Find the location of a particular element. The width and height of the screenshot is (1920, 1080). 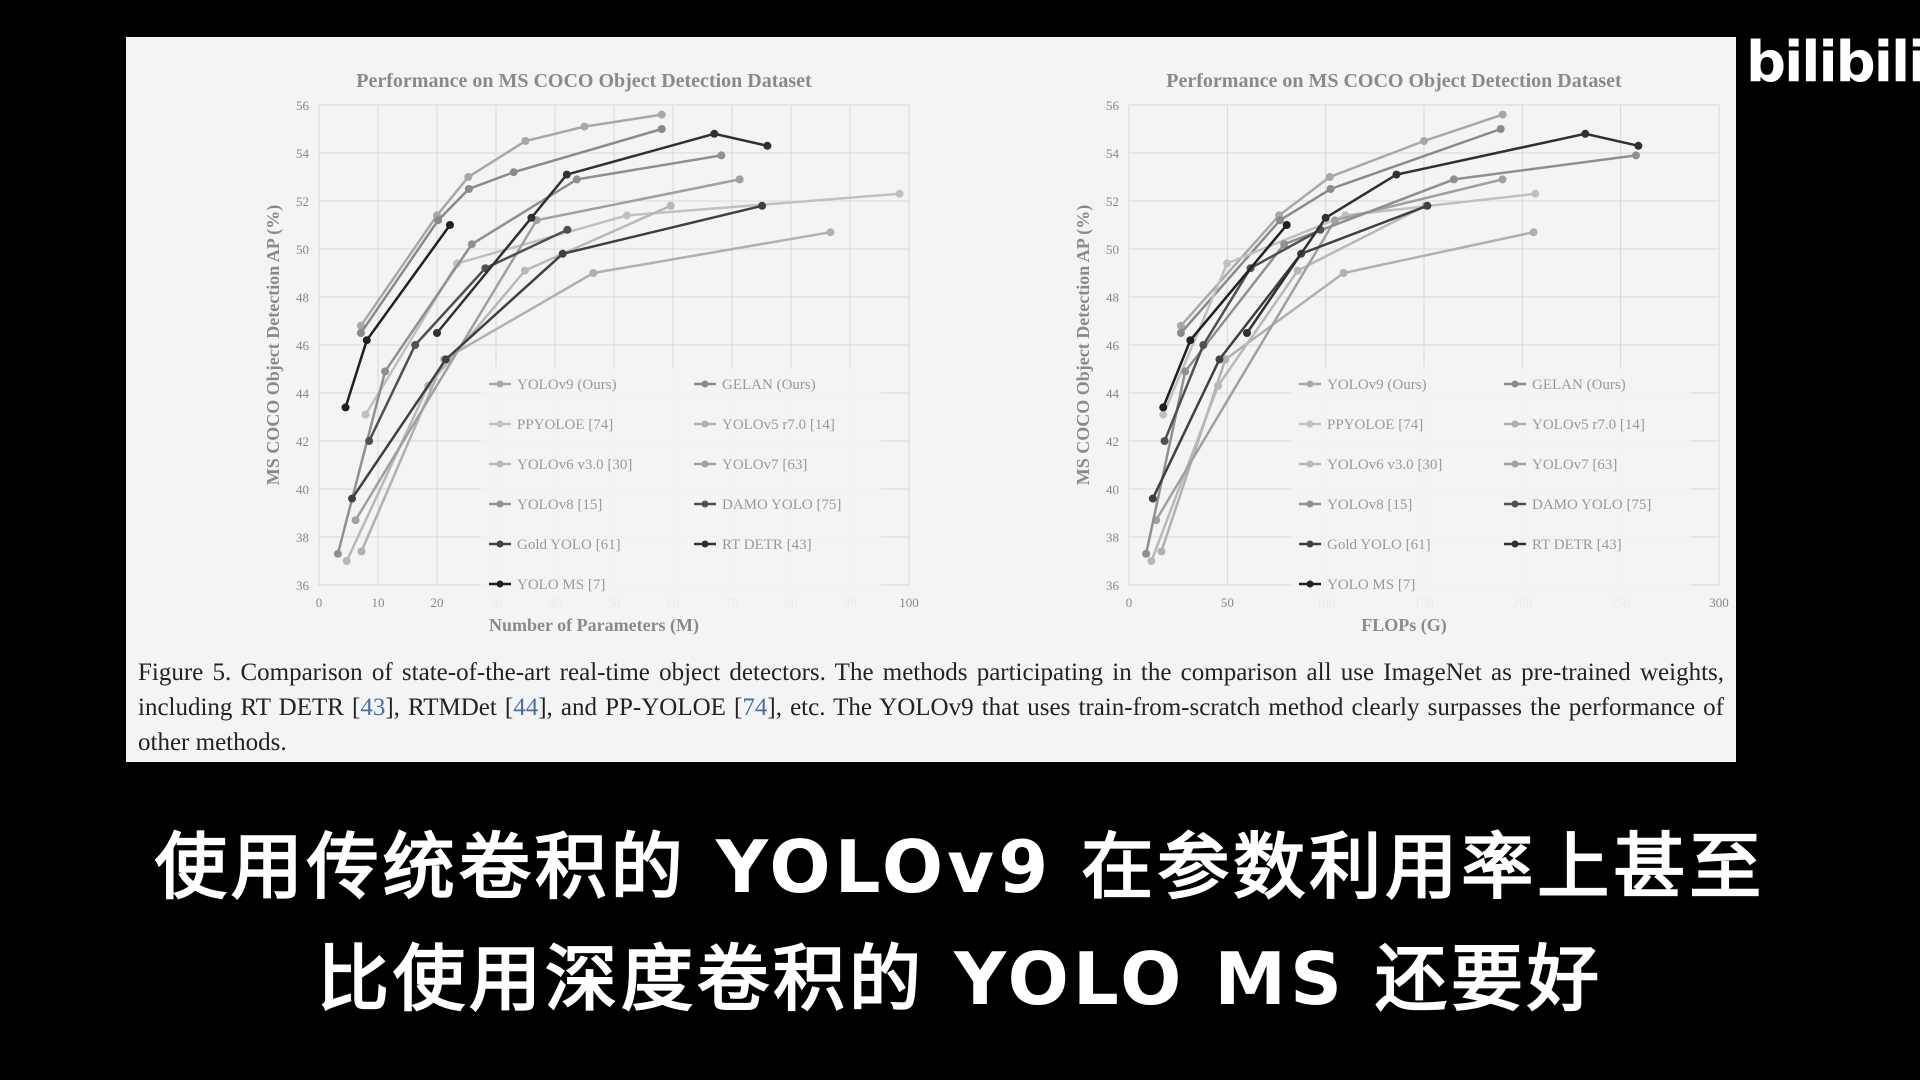

caption-ref-link: 44 is located at coordinates (526, 707).